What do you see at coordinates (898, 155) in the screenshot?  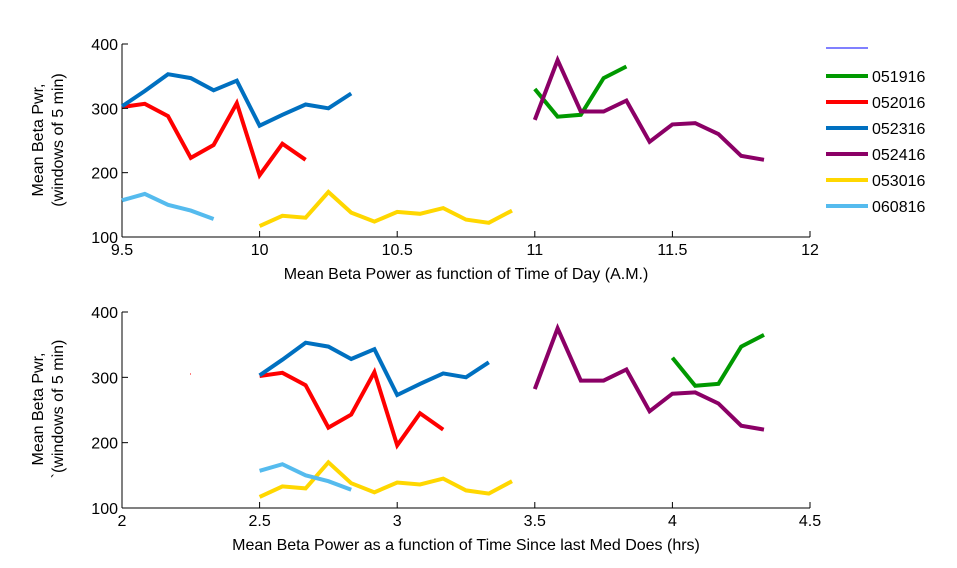 I see `legend-label: 052416` at bounding box center [898, 155].